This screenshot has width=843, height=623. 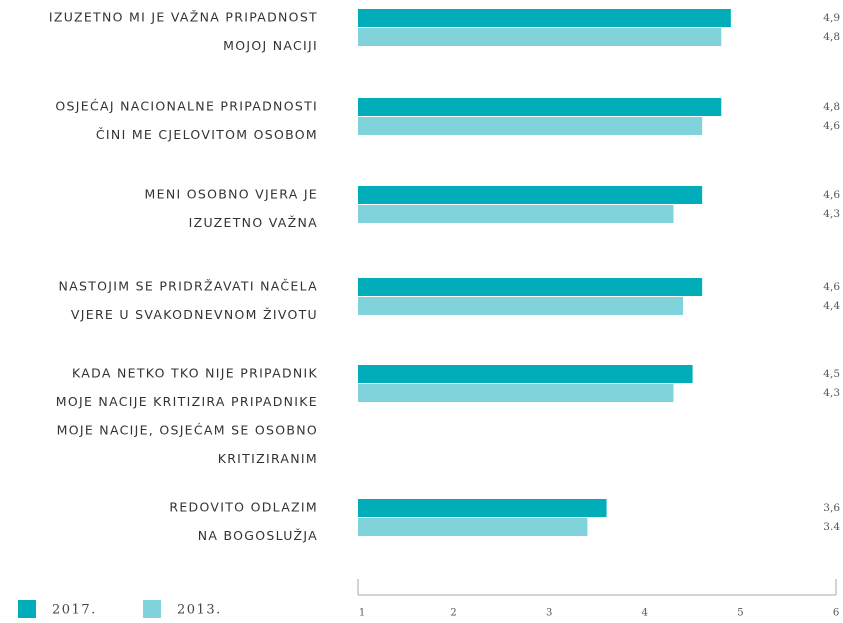 I want to click on category-label: NASTOJIM SE PRIDRŽAVATI NAČELA, so click(x=188, y=286).